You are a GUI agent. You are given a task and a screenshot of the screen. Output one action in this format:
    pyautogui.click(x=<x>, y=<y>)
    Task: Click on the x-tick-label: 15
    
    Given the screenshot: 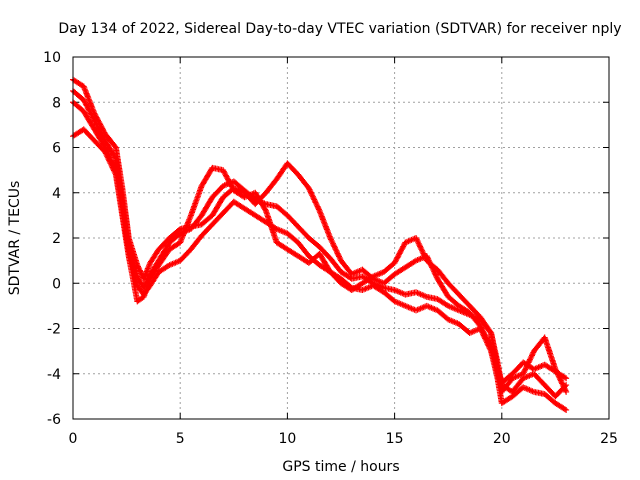 What is the action you would take?
    pyautogui.click(x=395, y=439)
    